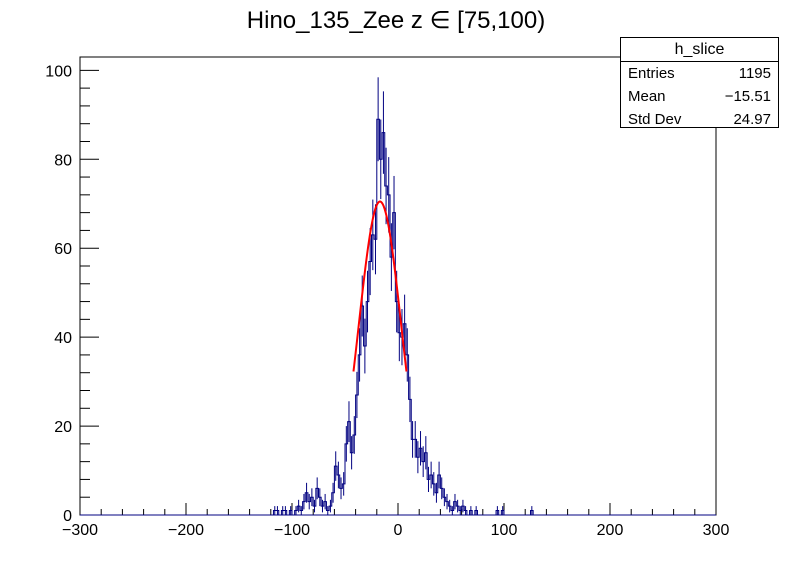 This screenshot has height=572, width=796. What do you see at coordinates (647, 96) in the screenshot?
I see `stats-label: Mean` at bounding box center [647, 96].